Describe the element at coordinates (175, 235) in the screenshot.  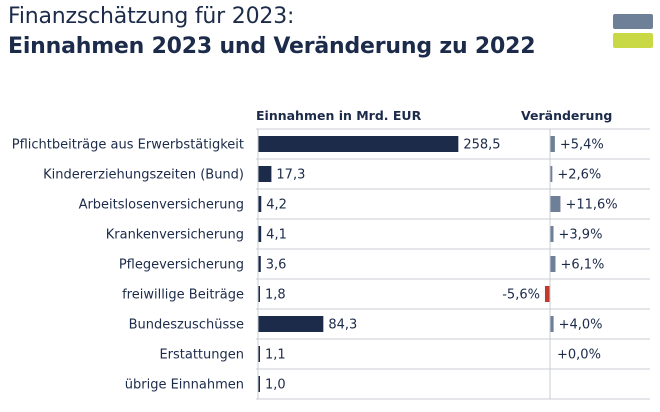
I see `category-label: Krankenversicherung` at that location.